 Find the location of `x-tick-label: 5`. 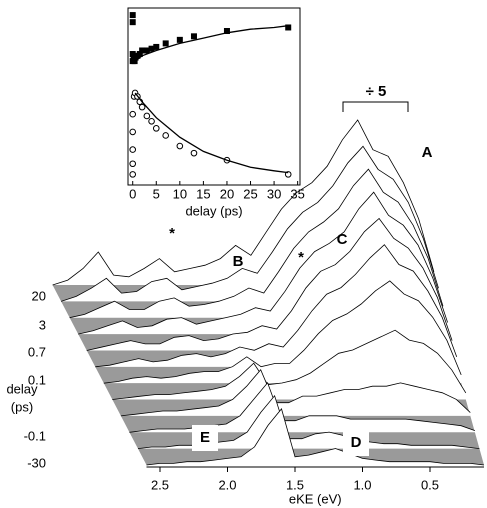

x-tick-label: 5 is located at coordinates (156, 193).